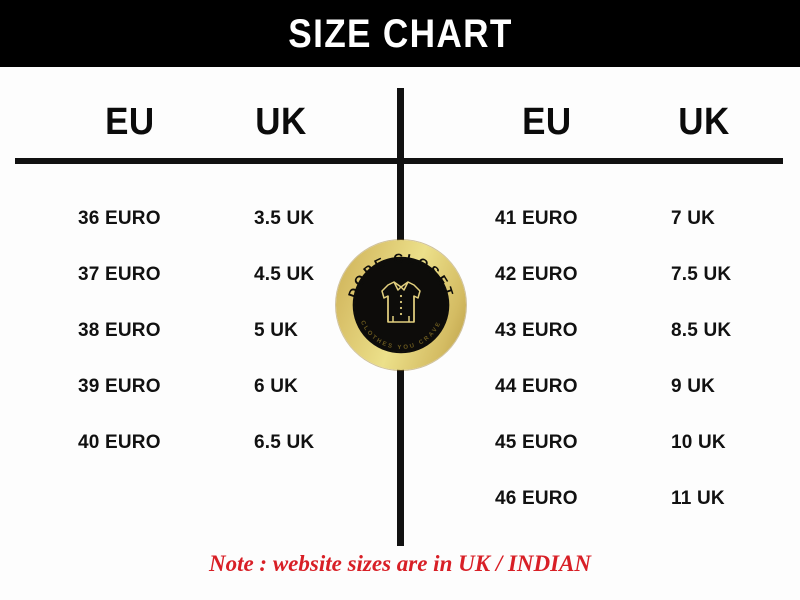  What do you see at coordinates (119, 274) in the screenshot?
I see `cell-eu: 37 EURO` at bounding box center [119, 274].